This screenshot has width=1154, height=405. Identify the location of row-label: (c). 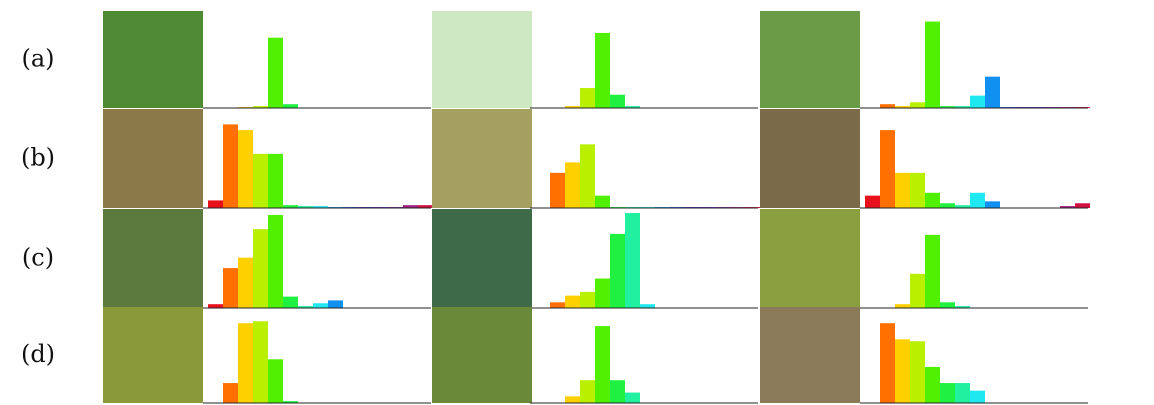
(38, 258).